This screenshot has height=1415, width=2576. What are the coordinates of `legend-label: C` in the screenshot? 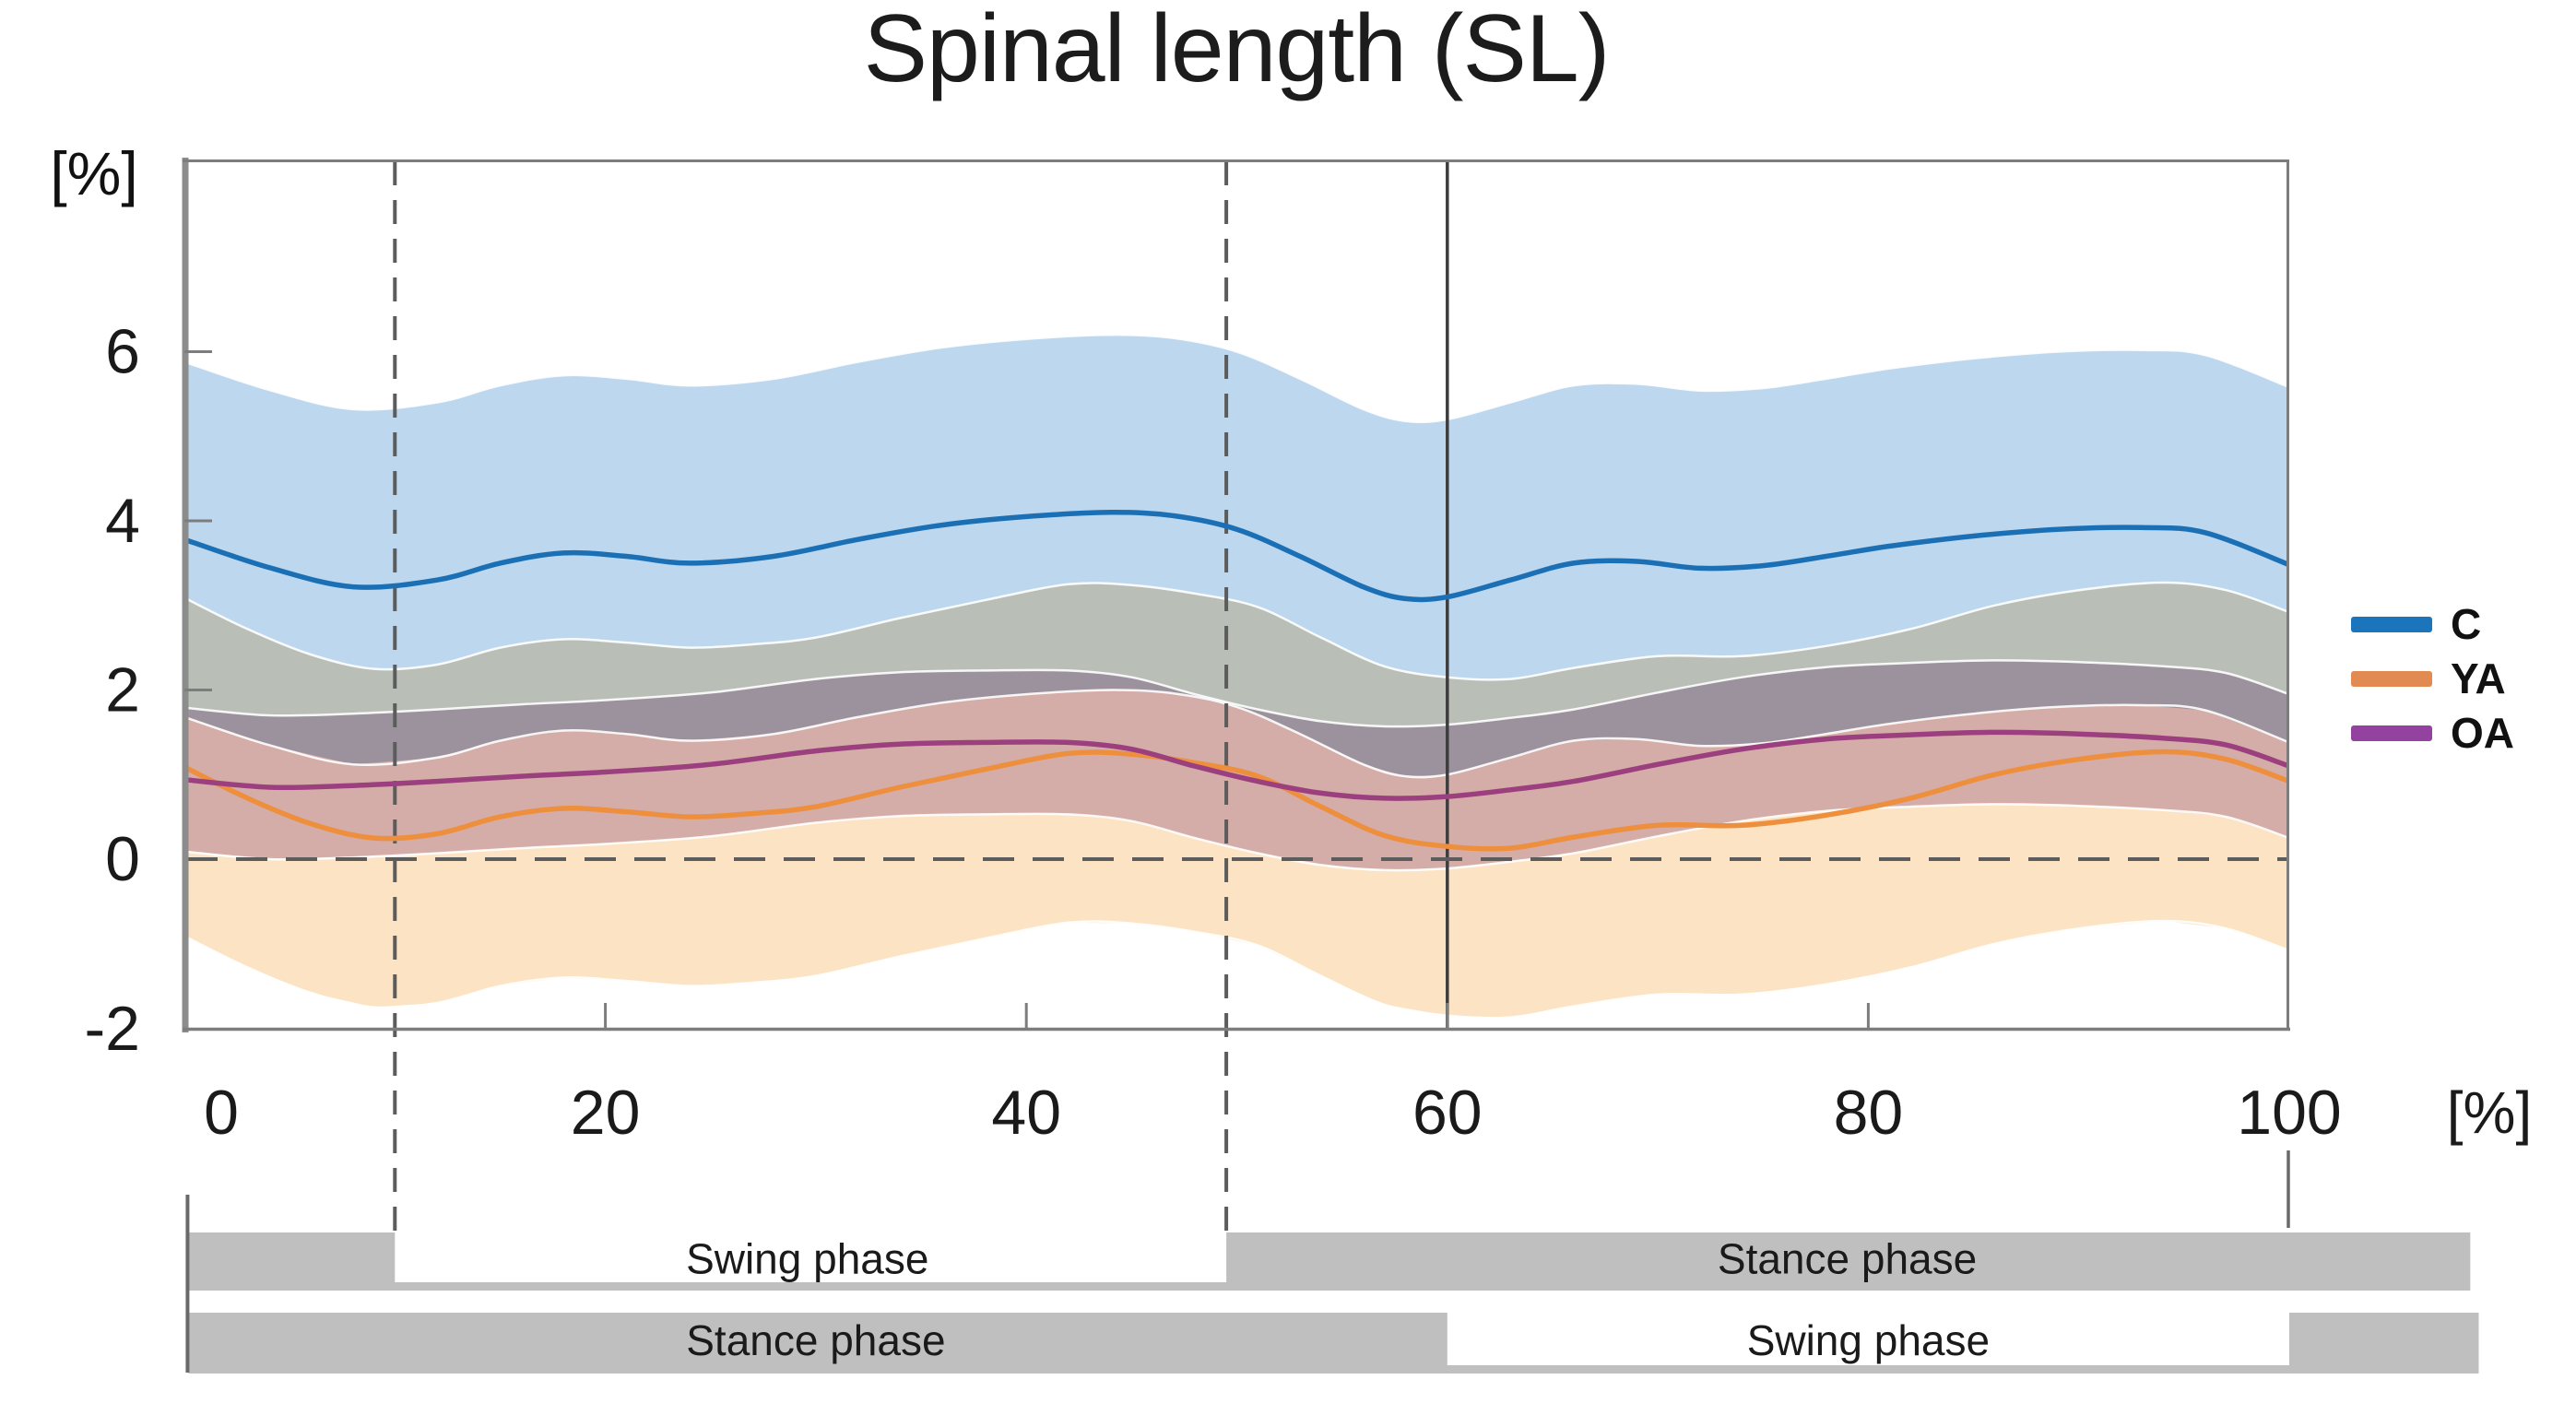 It's located at (2466, 624).